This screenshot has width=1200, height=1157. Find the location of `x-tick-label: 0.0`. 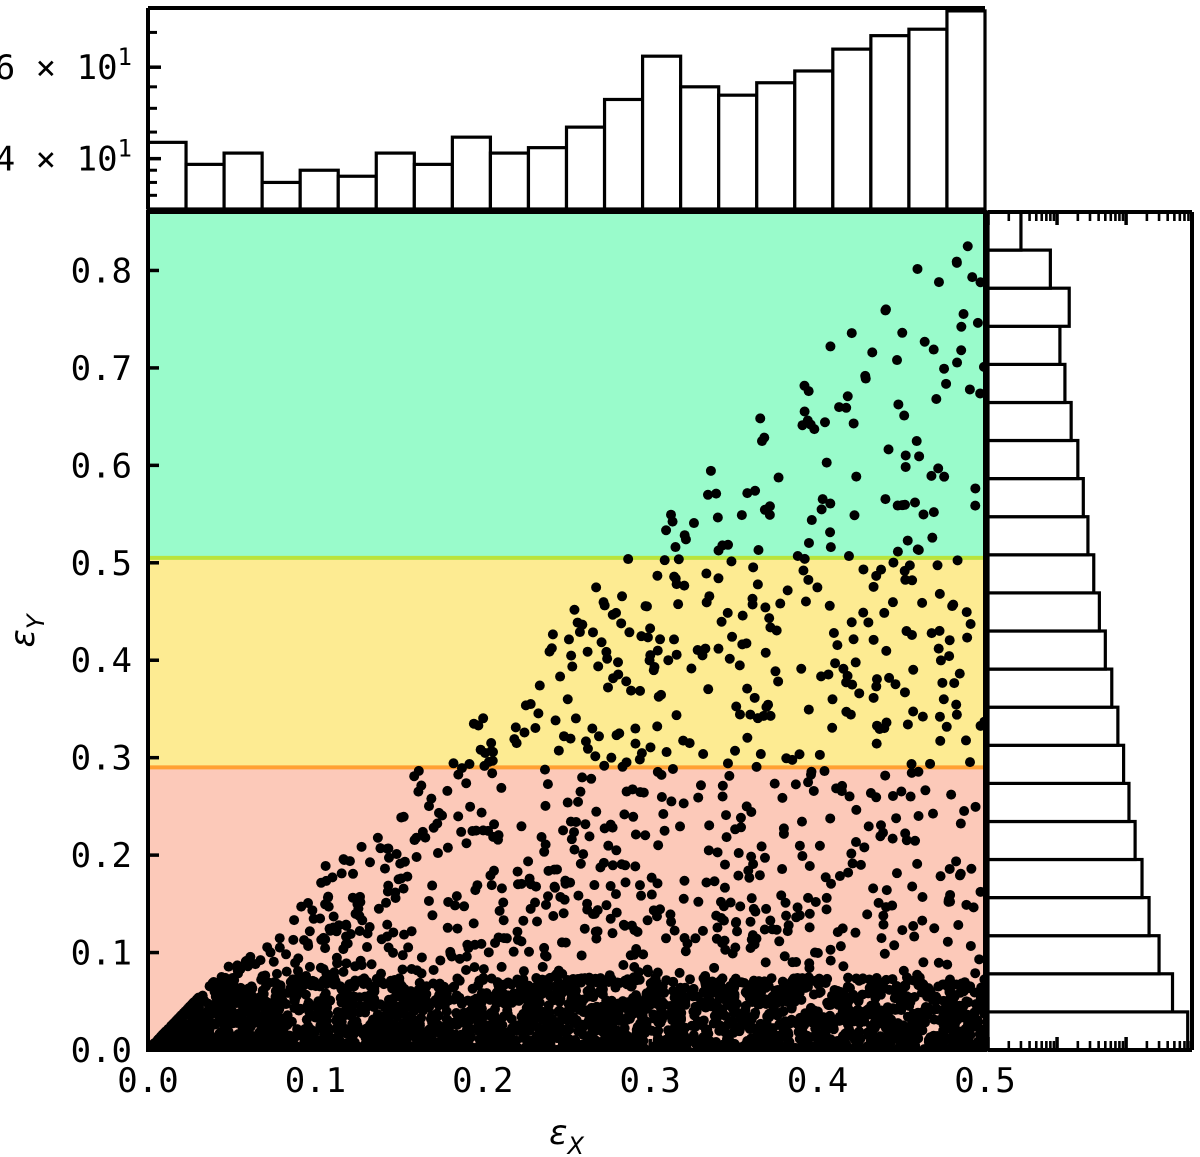

x-tick-label: 0.0 is located at coordinates (147, 1081).